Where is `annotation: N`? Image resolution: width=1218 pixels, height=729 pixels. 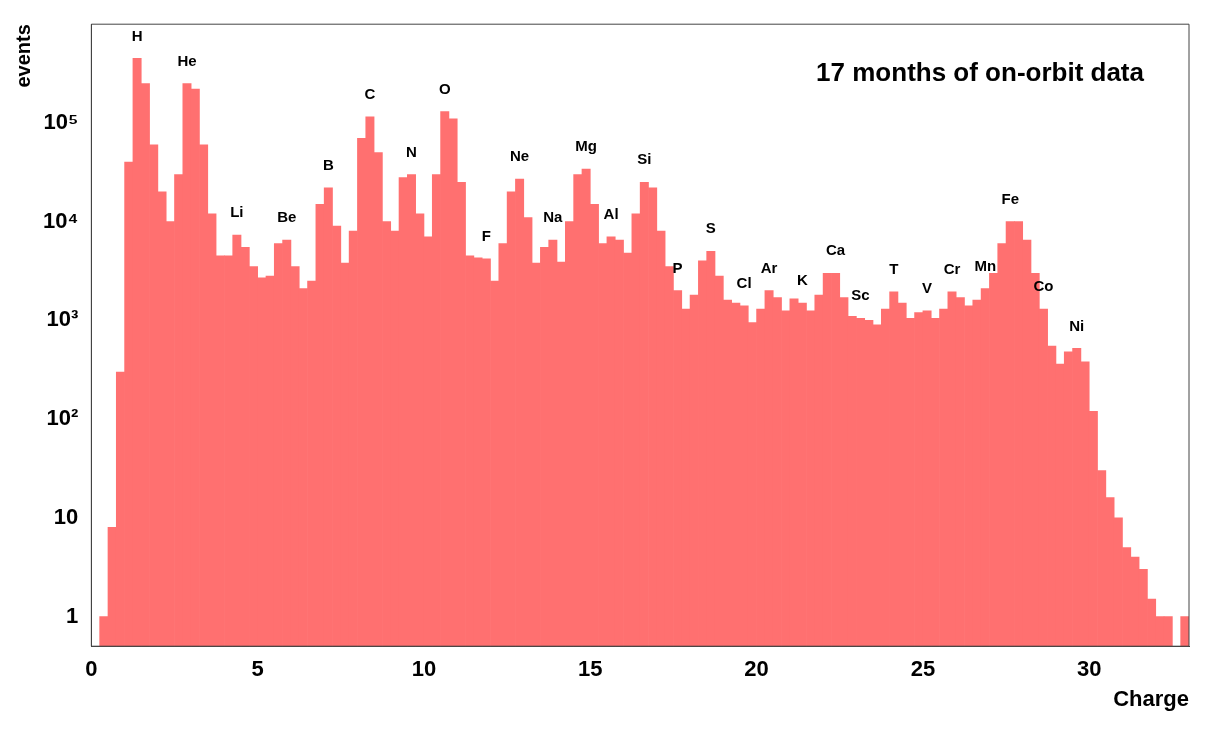
annotation: N is located at coordinates (411, 151).